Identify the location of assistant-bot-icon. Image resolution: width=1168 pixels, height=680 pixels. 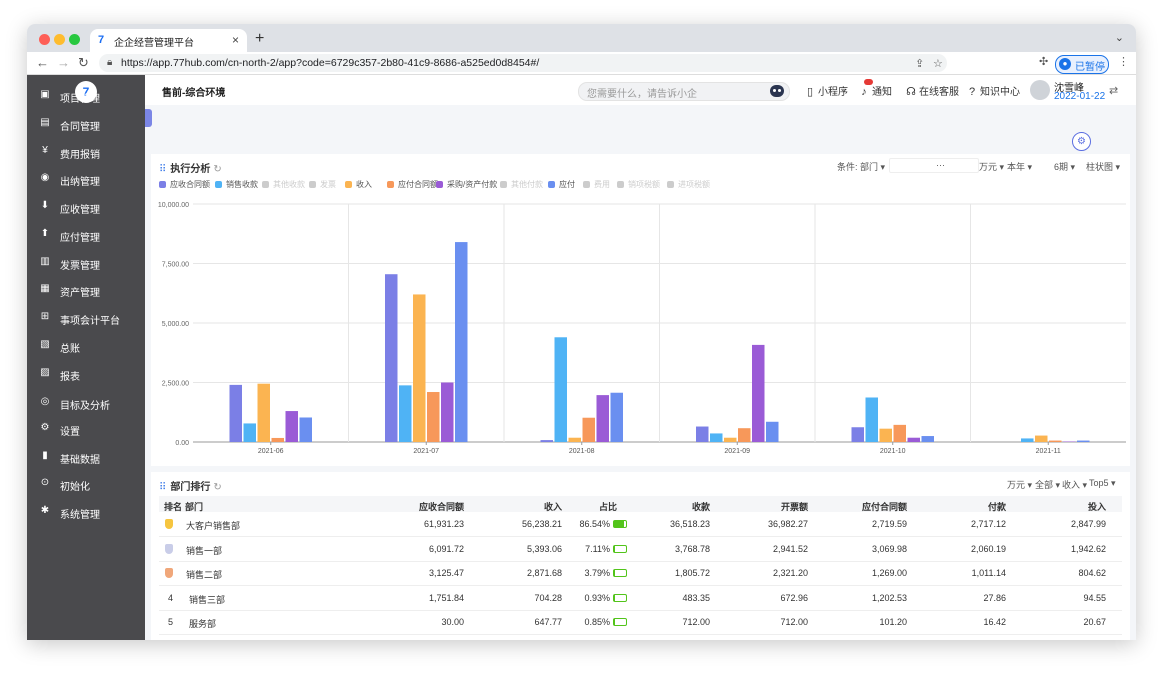
(777, 91).